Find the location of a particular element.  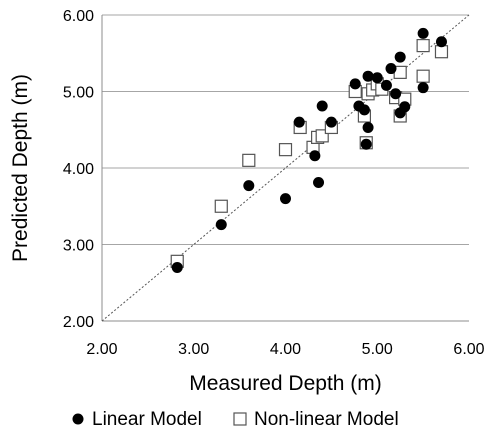

x-tick-label: 2.00 is located at coordinates (101, 349).